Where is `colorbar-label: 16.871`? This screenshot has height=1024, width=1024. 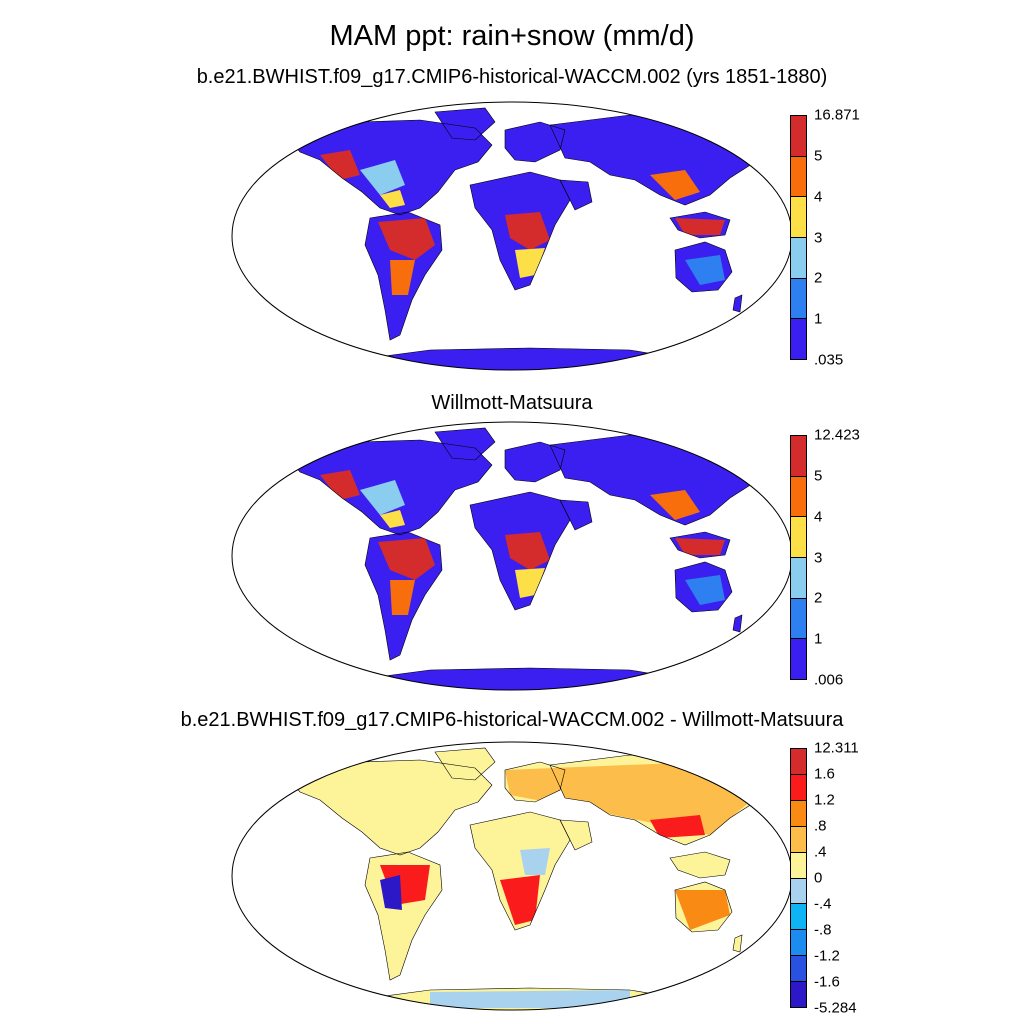 colorbar-label: 16.871 is located at coordinates (837, 115).